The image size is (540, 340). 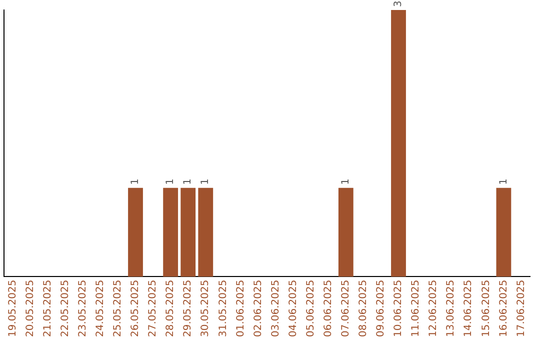 I want to click on x-tick-label: 26.05.2025, so click(x=136, y=309).